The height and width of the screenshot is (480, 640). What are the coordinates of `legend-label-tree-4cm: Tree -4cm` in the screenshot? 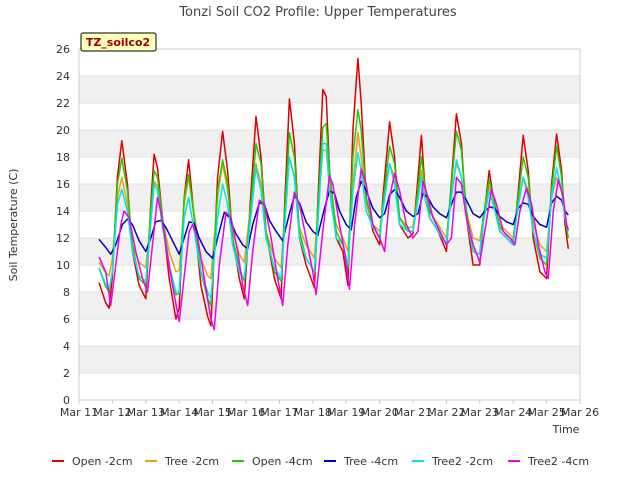 It's located at (370, 461).